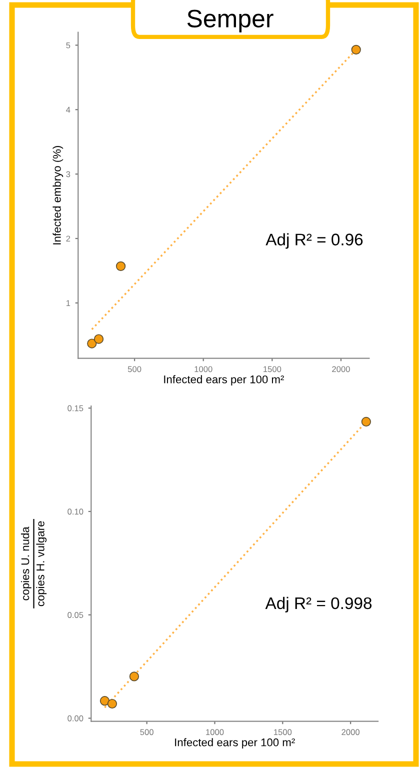 The image size is (420, 769). I want to click on y-tick-label: 0.05, so click(76, 615).